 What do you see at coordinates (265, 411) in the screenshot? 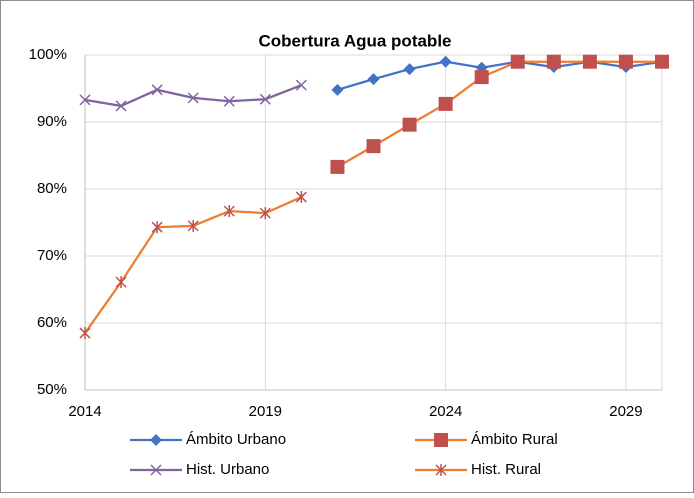
I see `x-tick-label: 2019` at bounding box center [265, 411].